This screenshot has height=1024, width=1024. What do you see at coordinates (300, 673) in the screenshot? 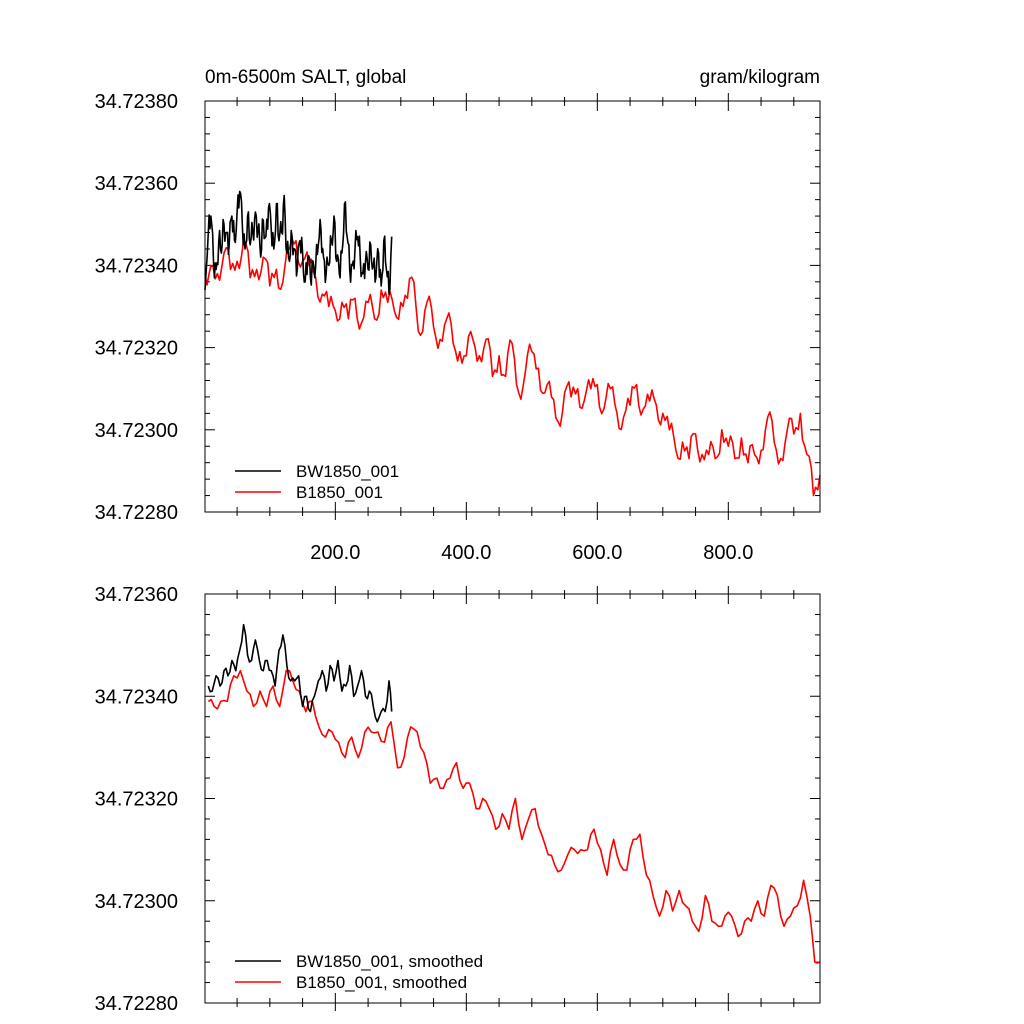
I see `series-line-bw1850-smoothed` at bounding box center [300, 673].